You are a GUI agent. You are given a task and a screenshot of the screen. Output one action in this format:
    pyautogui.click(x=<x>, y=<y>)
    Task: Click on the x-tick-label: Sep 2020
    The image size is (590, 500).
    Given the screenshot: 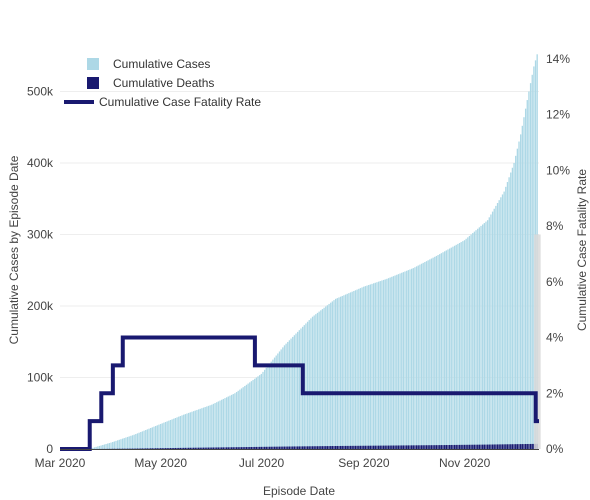 What is the action you would take?
    pyautogui.click(x=364, y=463)
    